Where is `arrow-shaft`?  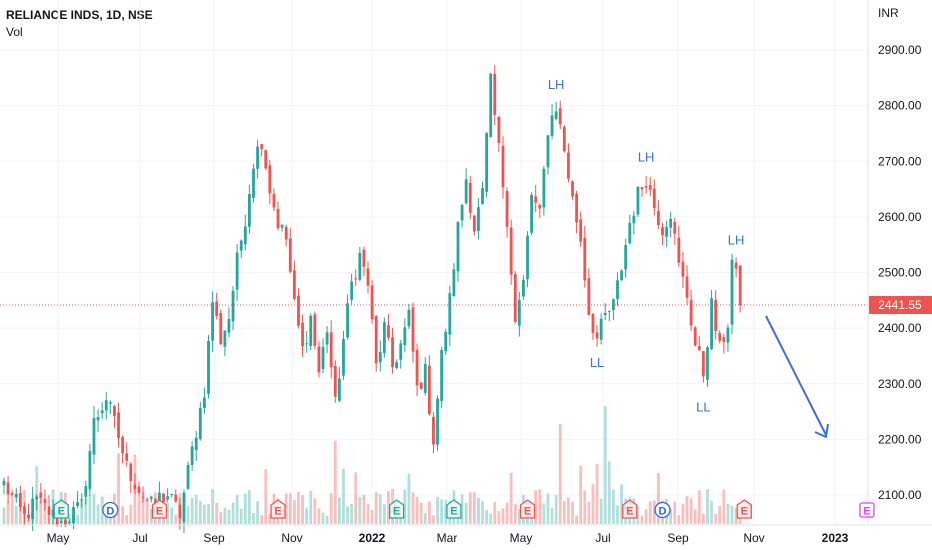
arrow-shaft is located at coordinates (796, 375).